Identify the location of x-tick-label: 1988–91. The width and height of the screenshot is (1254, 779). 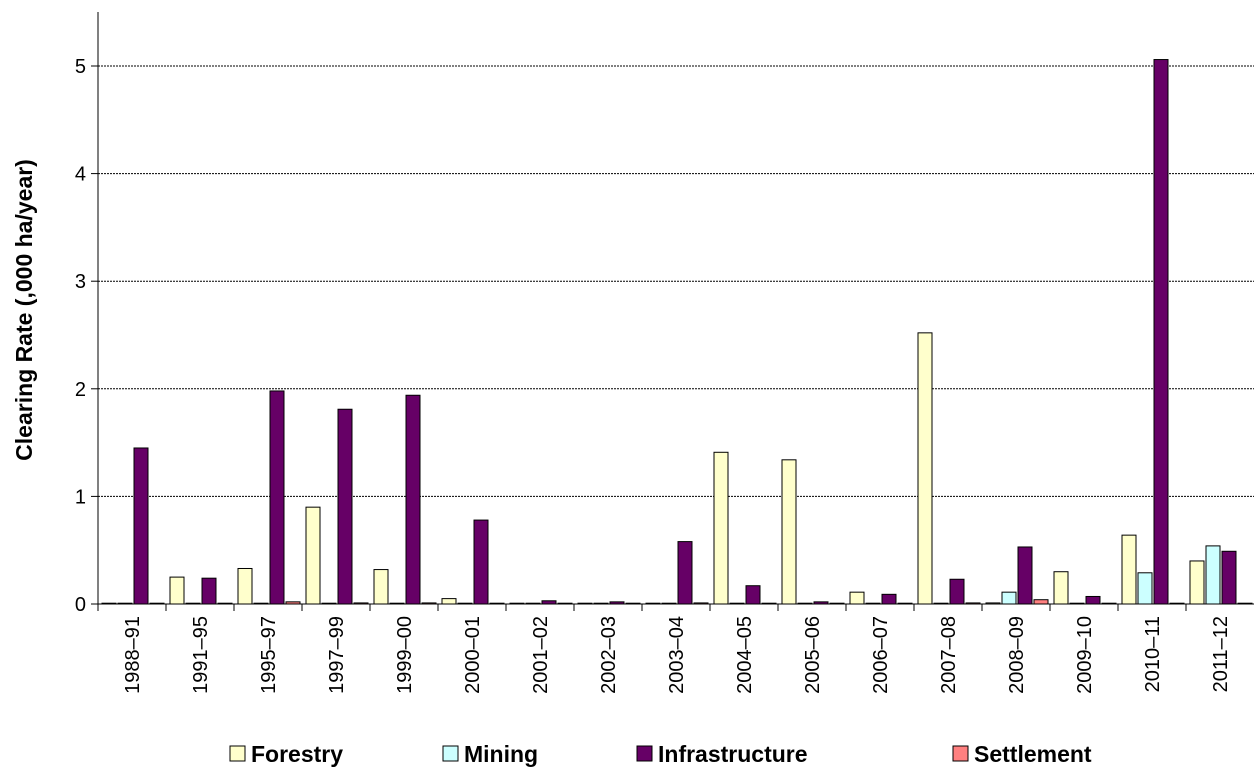
(133, 655).